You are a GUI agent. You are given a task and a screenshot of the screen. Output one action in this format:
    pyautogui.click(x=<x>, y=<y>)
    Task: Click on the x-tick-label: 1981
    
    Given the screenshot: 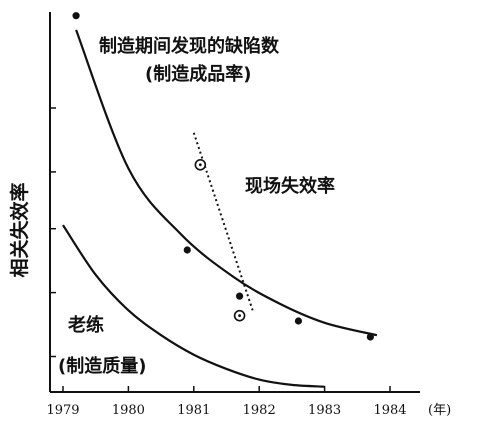 What is the action you would take?
    pyautogui.click(x=193, y=410)
    